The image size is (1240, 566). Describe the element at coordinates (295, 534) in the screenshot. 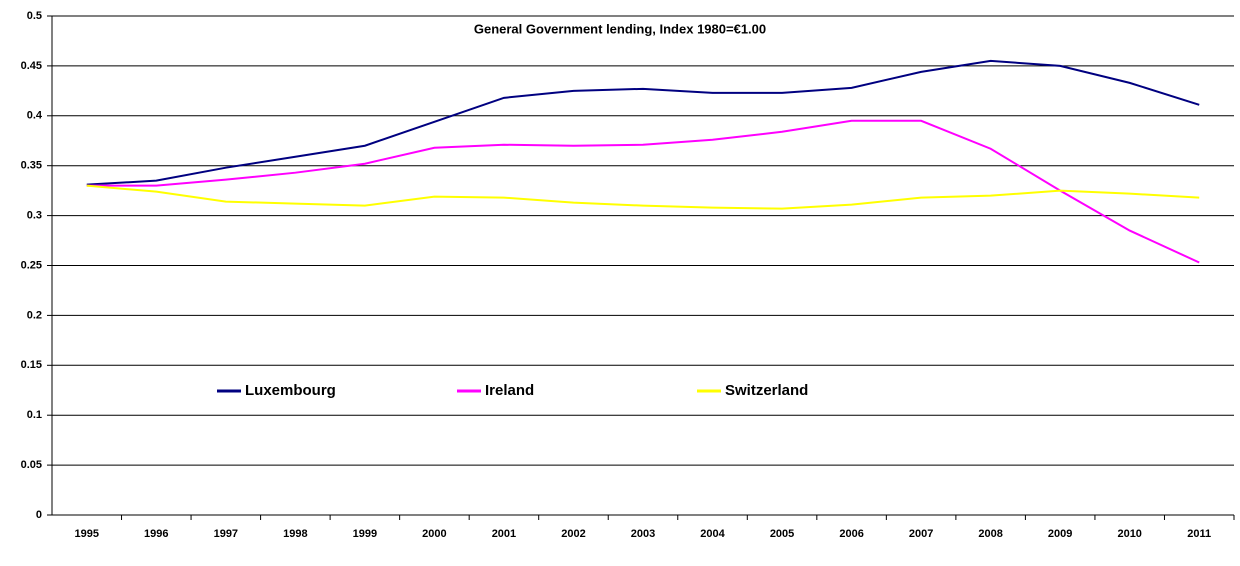

I see `x-tick-label: 1998` at that location.